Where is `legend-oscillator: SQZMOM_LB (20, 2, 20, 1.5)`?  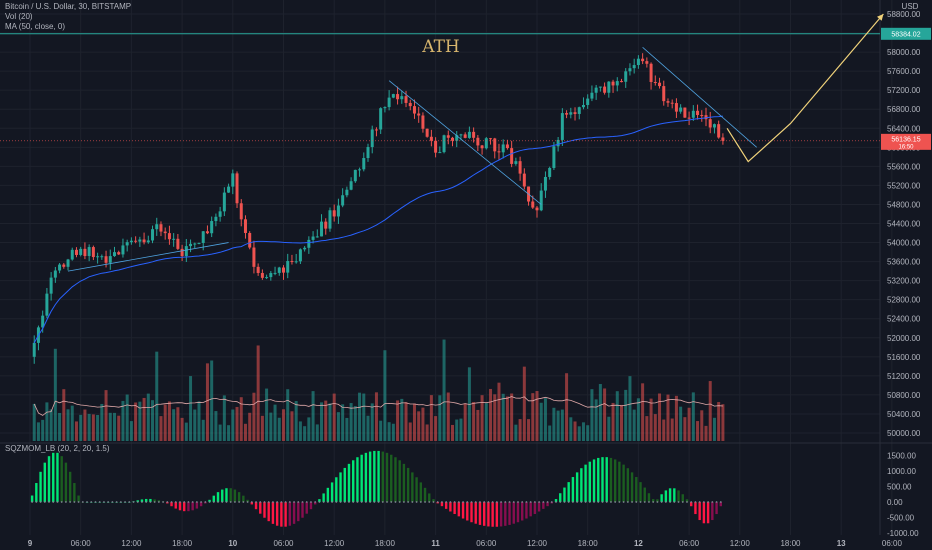 legend-oscillator: SQZMOM_LB (20, 2, 20, 1.5) is located at coordinates (57, 449).